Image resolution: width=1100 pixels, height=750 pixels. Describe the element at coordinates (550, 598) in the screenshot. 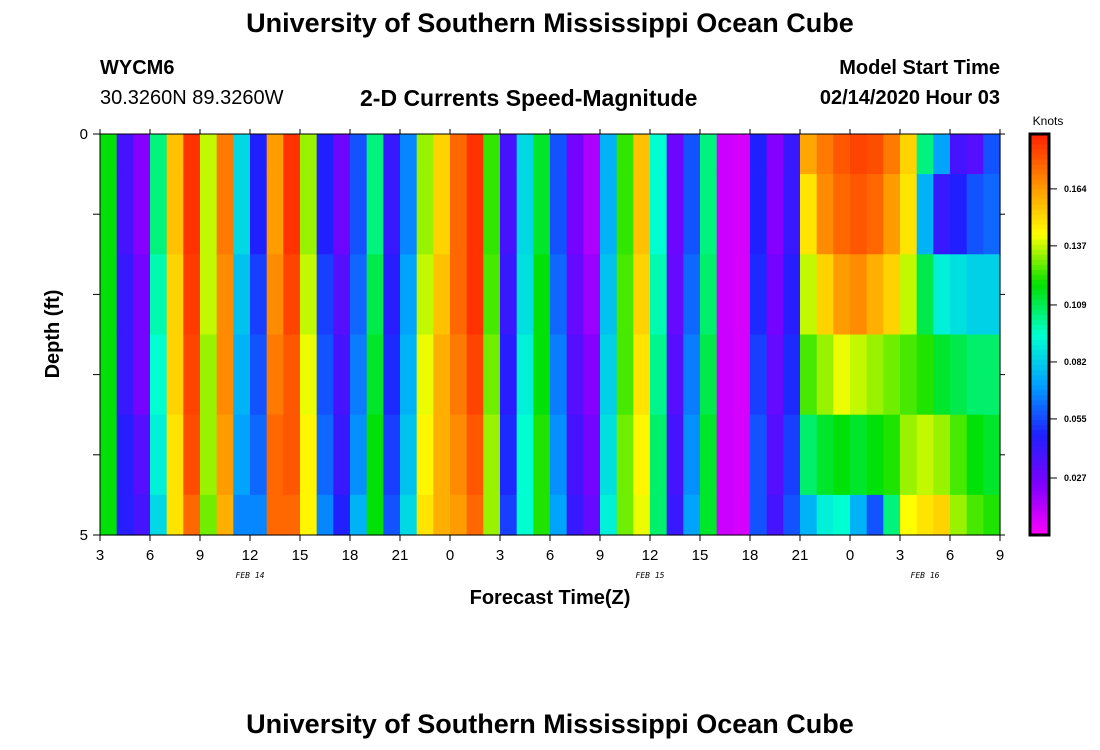

I see `x-axis-label: Forecast Time(Z)` at that location.